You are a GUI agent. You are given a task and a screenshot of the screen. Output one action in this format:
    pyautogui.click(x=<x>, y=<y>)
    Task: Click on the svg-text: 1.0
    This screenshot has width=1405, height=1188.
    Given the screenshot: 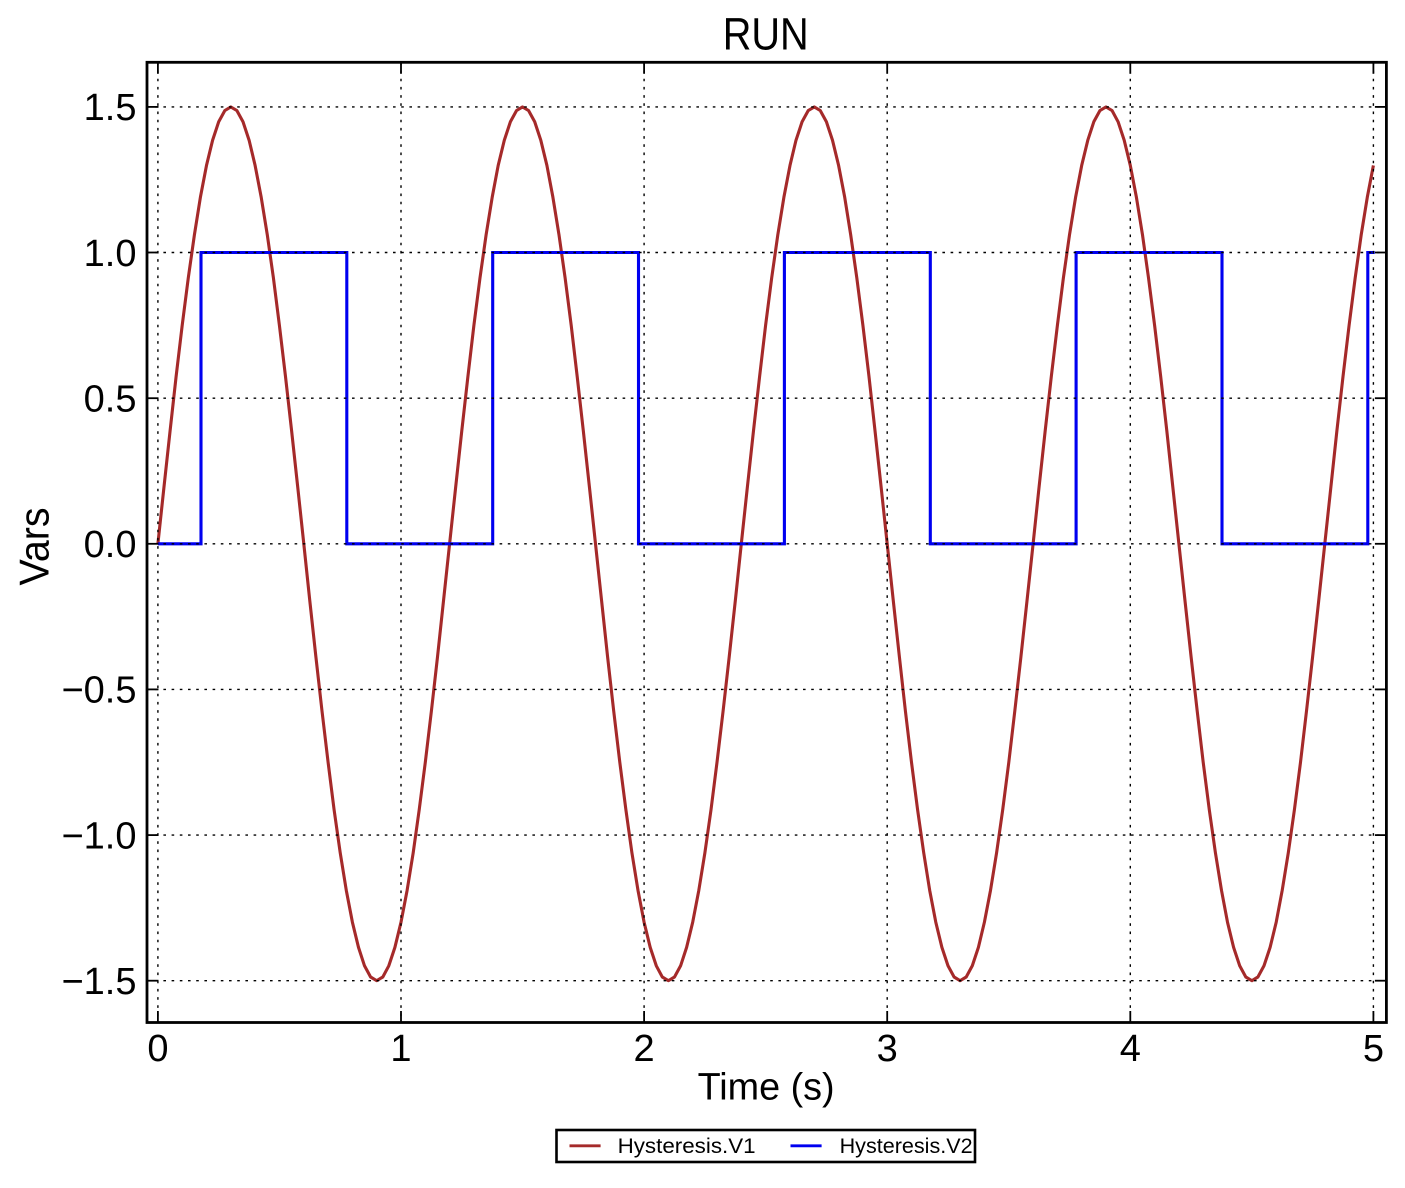 What is the action you would take?
    pyautogui.click(x=110, y=254)
    